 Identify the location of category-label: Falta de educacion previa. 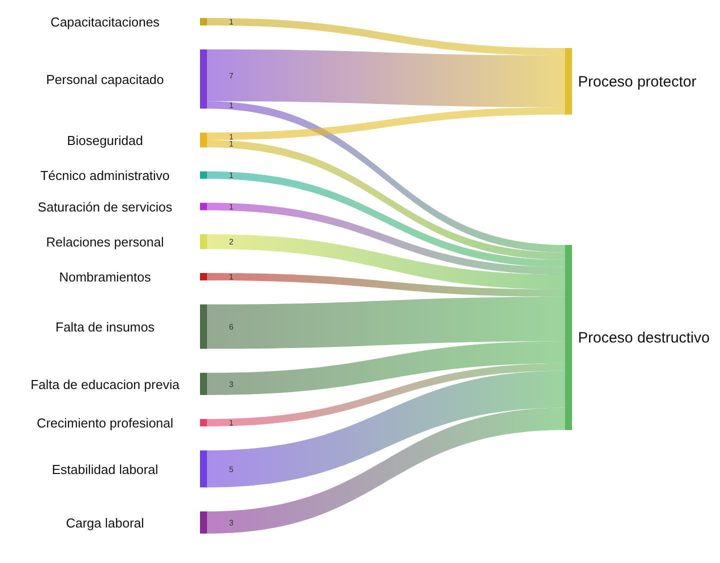
(105, 384).